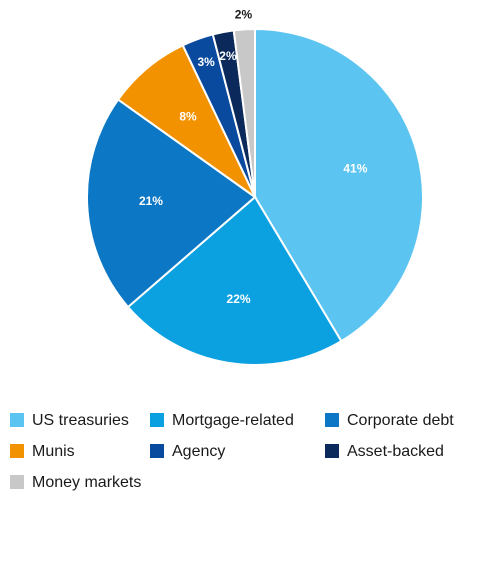  Describe the element at coordinates (198, 451) in the screenshot. I see `legend-label: Agency` at that location.